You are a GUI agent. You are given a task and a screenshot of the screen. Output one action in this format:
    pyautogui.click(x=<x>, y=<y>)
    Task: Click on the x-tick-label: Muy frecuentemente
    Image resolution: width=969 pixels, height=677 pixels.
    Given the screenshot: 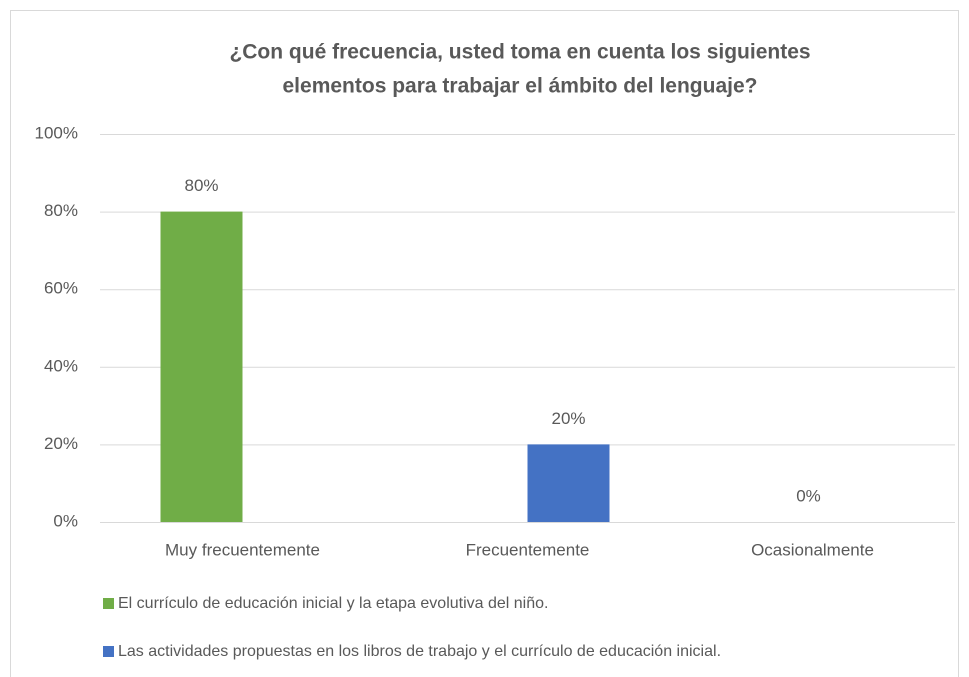 What is the action you would take?
    pyautogui.click(x=242, y=549)
    